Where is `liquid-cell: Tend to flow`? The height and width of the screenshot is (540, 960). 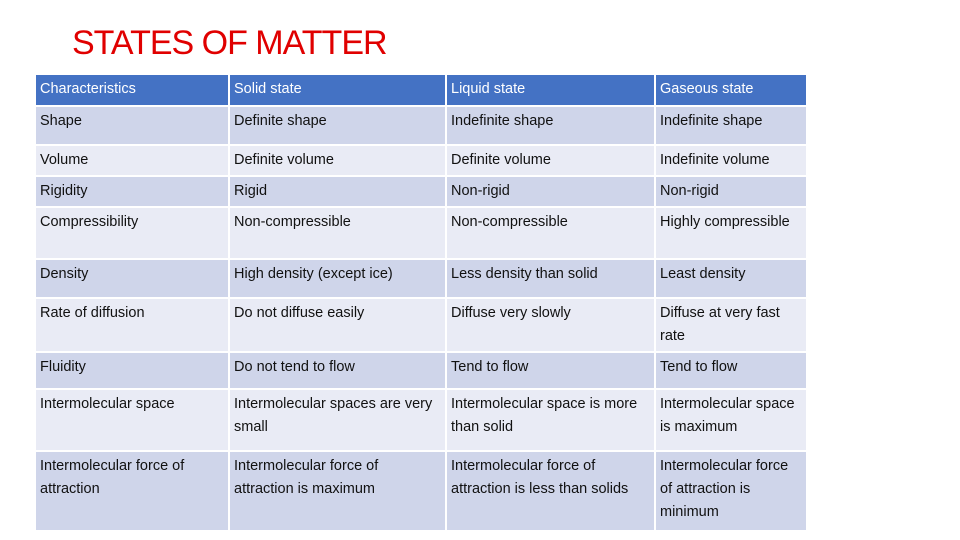
liquid-cell: Tend to flow is located at coordinates (550, 370).